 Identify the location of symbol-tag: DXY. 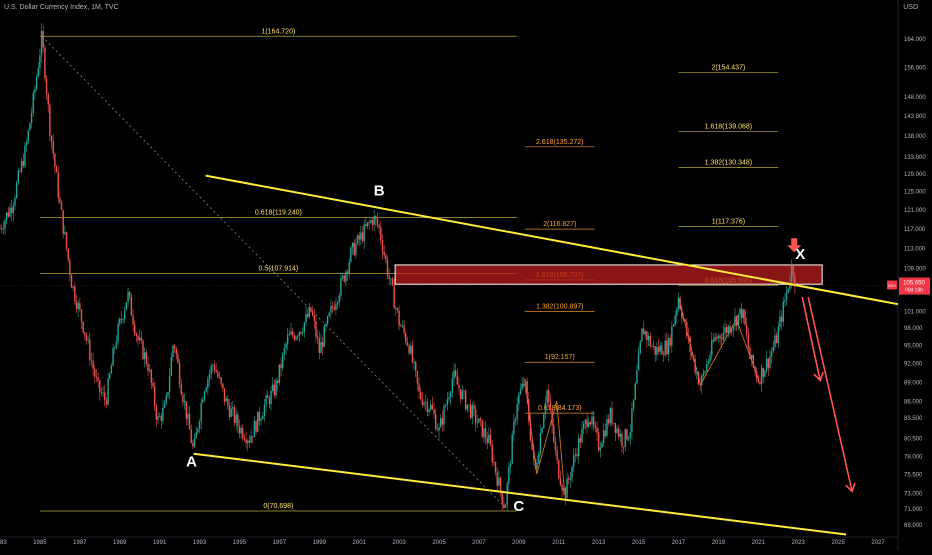
(892, 285).